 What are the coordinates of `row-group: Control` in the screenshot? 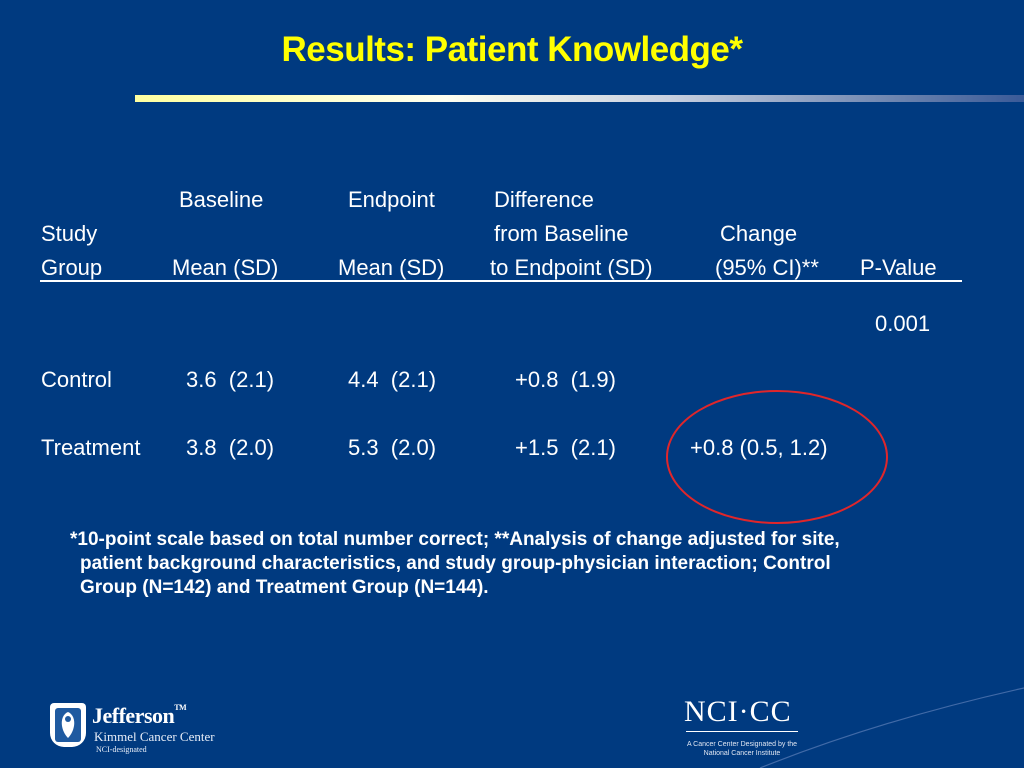 It's located at (76, 379).